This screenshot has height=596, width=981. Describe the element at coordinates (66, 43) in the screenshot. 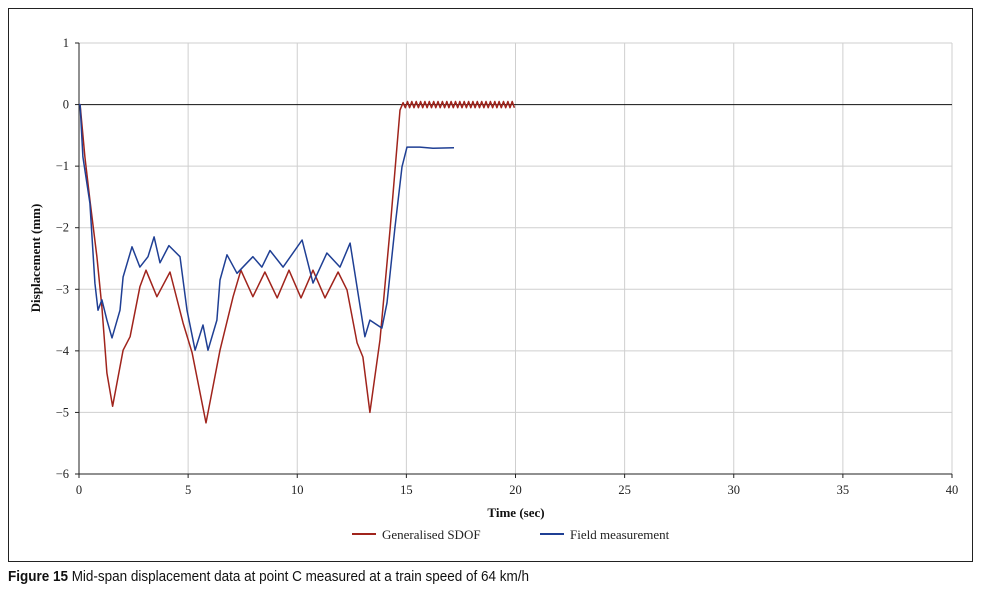

I see `y-tick-label: 1` at that location.